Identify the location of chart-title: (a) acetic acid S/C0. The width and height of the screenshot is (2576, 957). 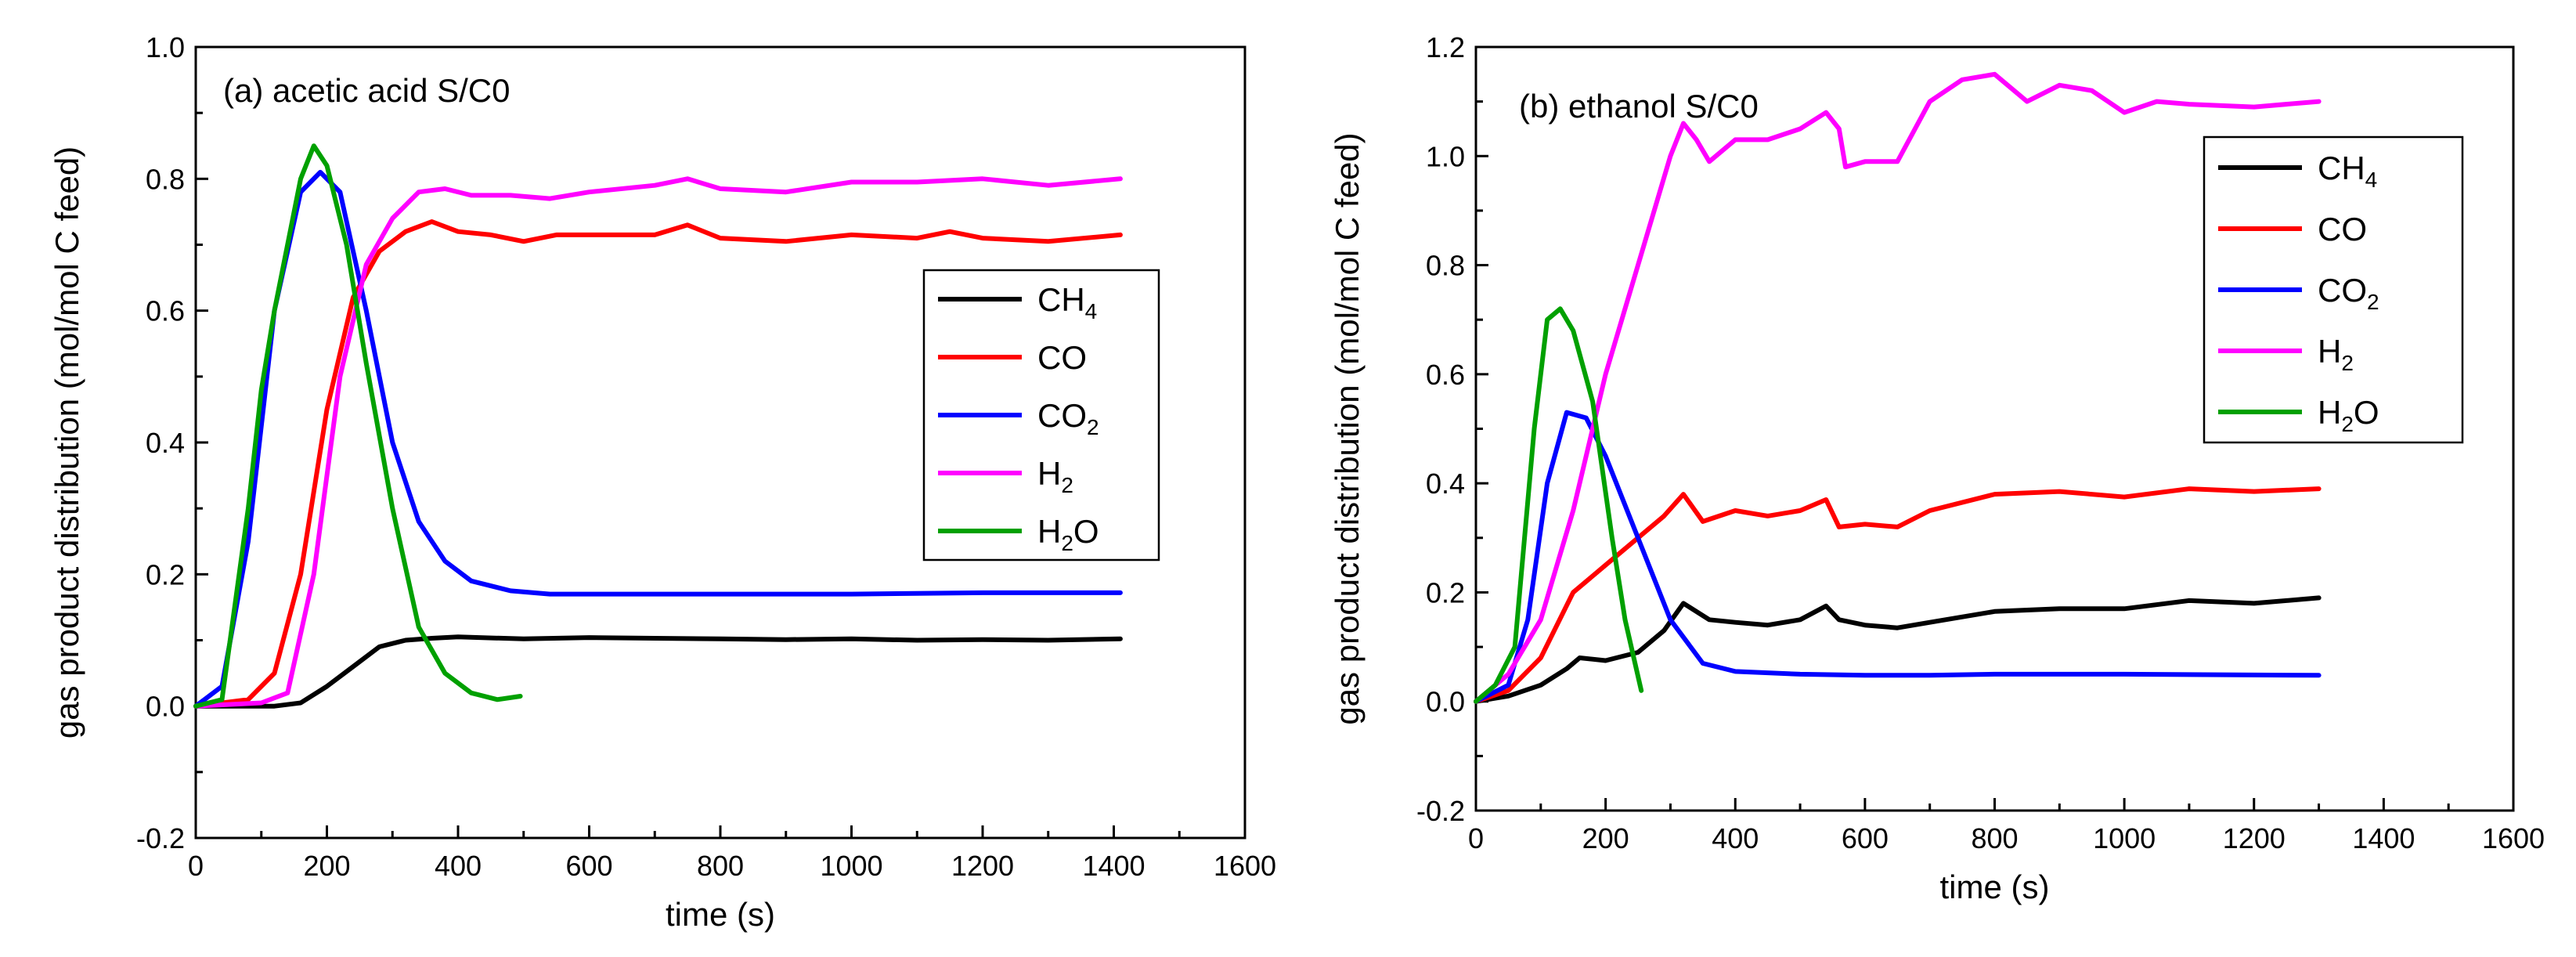
(367, 91).